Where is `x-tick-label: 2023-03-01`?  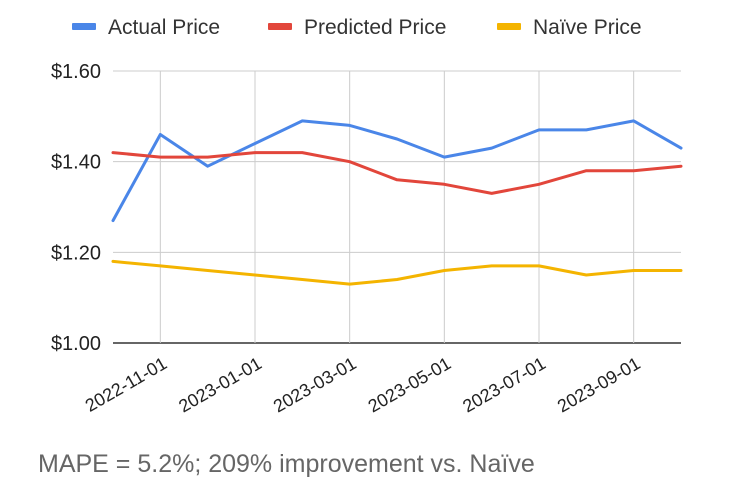
x-tick-label: 2023-03-01 is located at coordinates (315, 384).